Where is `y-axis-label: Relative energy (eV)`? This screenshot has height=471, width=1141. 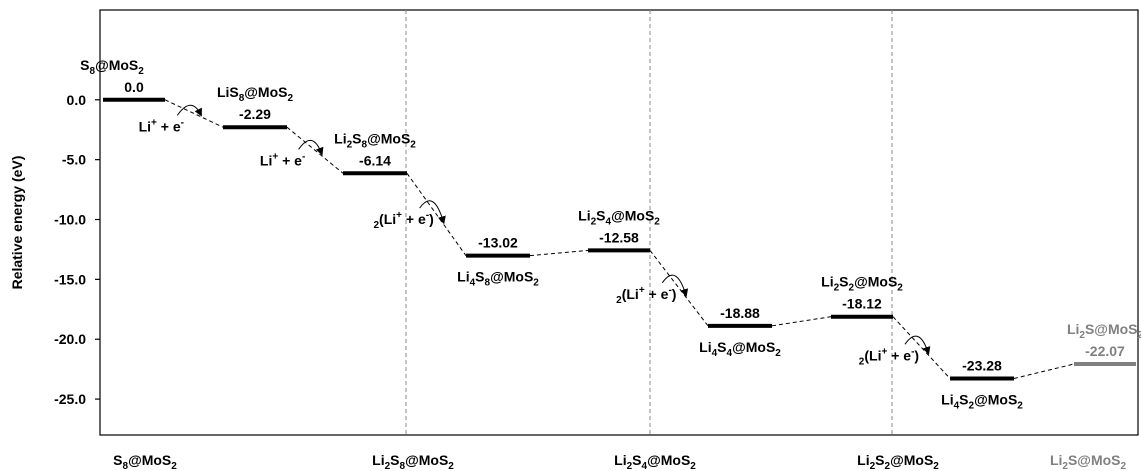
y-axis-label: Relative energy (eV) is located at coordinates (17, 223).